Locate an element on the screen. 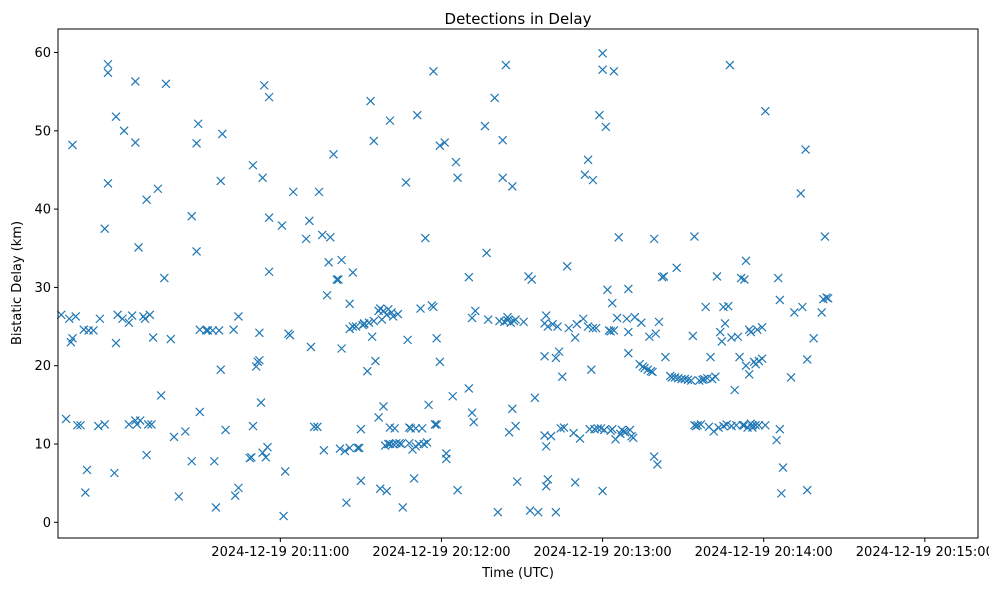  y-tick-label: 40 is located at coordinates (42, 210).